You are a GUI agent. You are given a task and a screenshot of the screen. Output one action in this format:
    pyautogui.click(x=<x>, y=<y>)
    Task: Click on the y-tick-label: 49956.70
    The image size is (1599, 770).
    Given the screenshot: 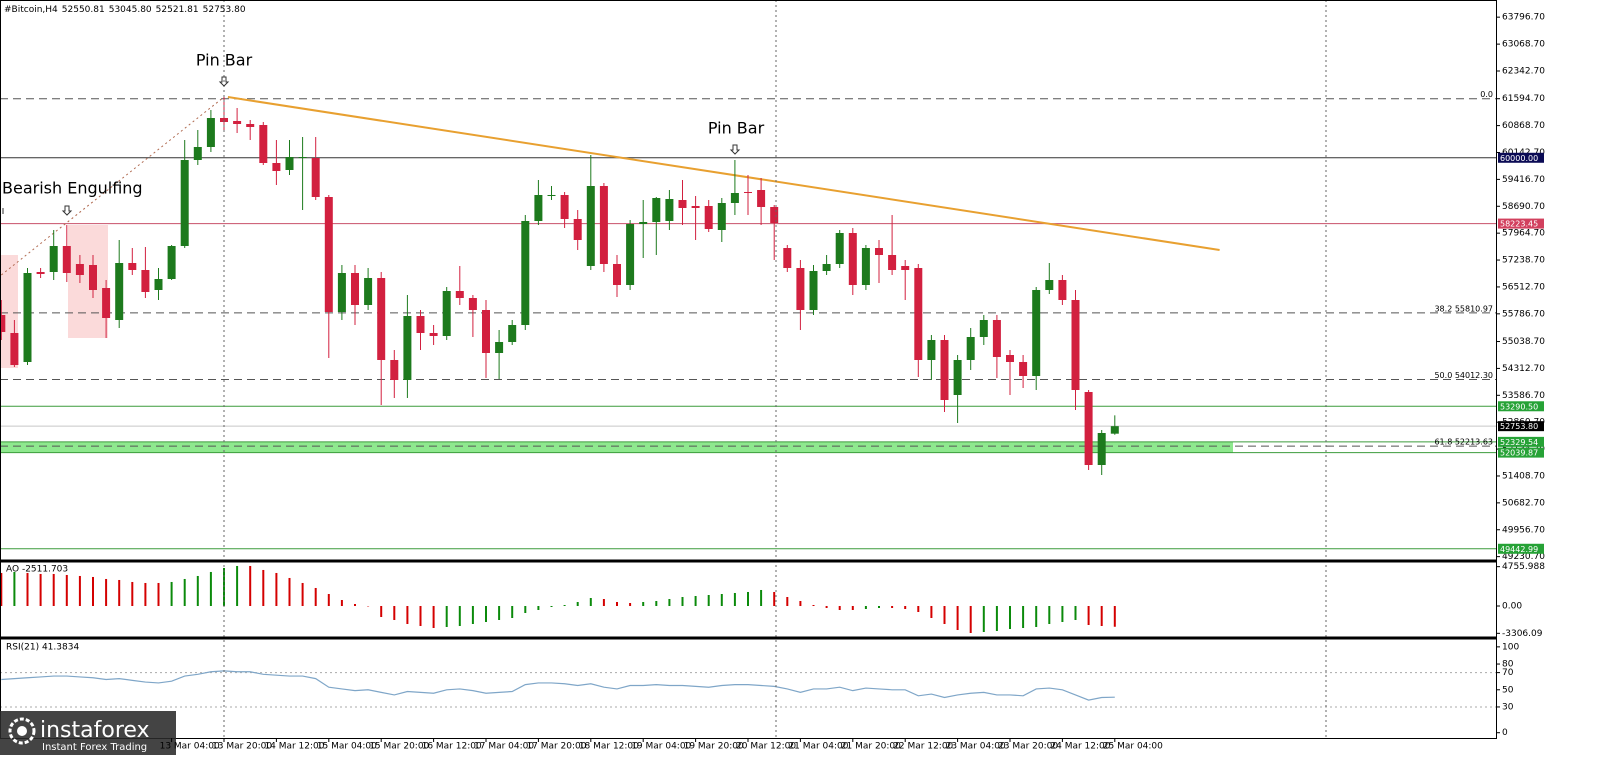 What is the action you would take?
    pyautogui.click(x=1523, y=530)
    